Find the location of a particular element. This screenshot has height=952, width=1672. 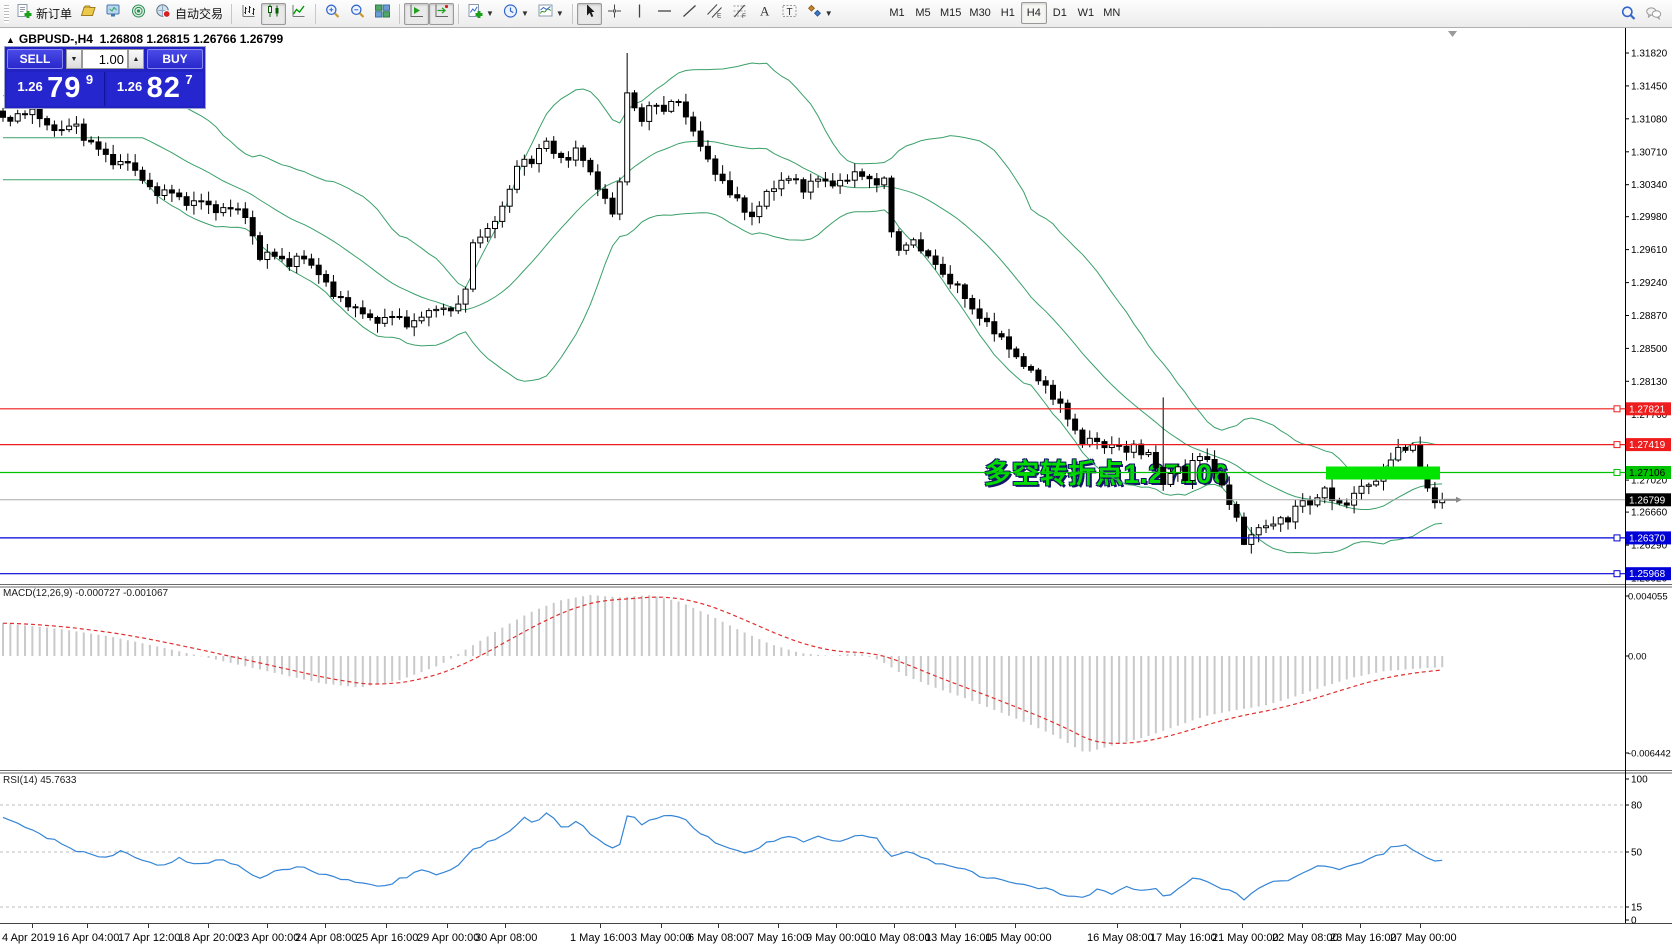

timeframe-MN: MN is located at coordinates (1112, 13).